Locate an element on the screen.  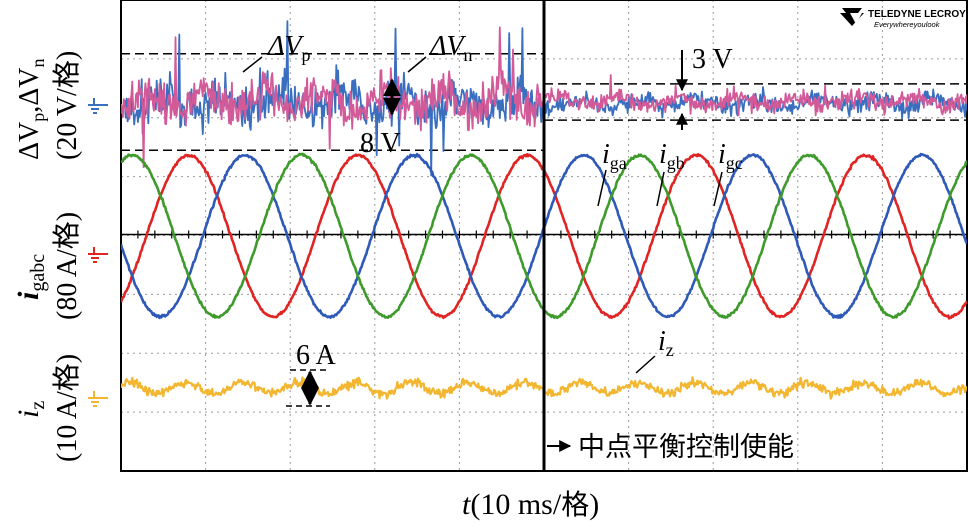
teledyne-logo: TELEDYNE LECROY Everywhereyoulook is located at coordinates (903, 18).